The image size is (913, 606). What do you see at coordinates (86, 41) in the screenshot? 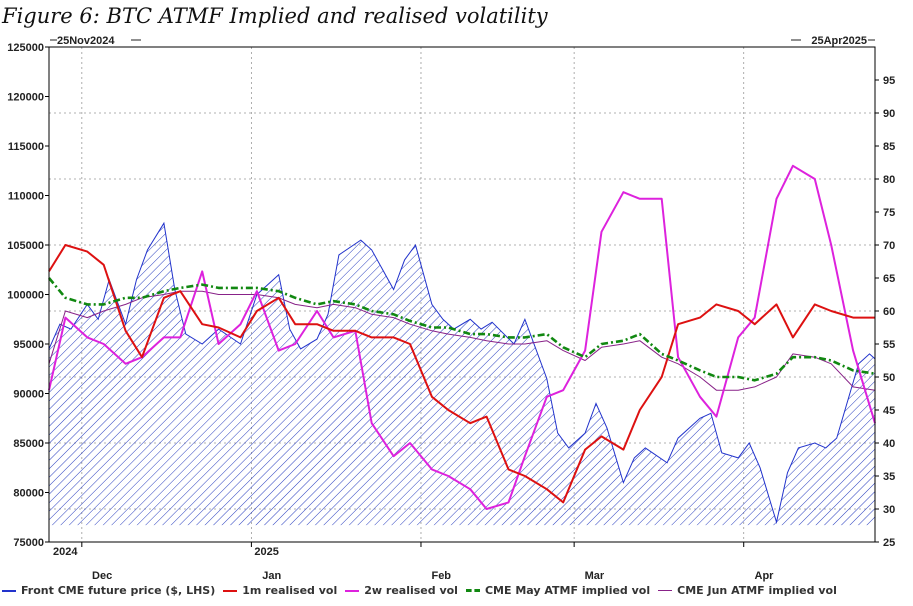
I see `date-range-start: 25Nov2024` at bounding box center [86, 41].